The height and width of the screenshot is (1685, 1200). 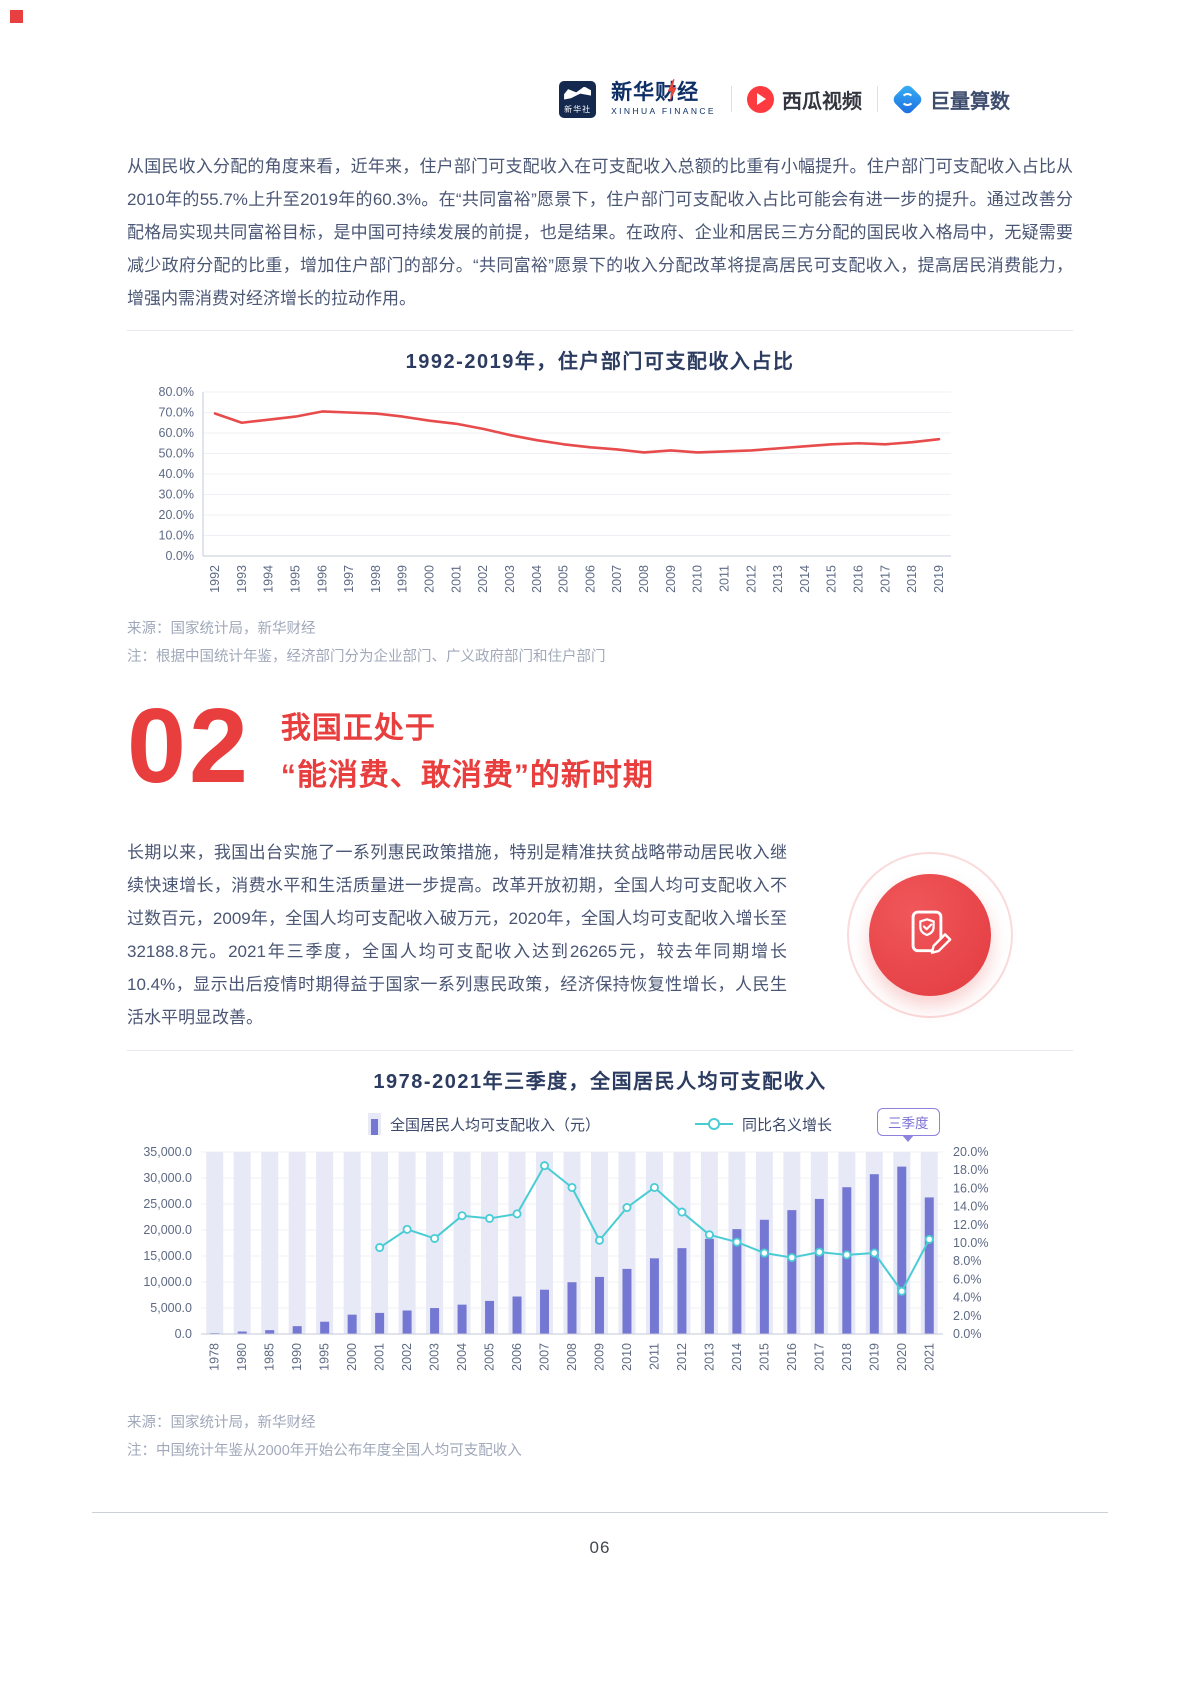 I want to click on svg-text: 2002, so click(x=483, y=579).